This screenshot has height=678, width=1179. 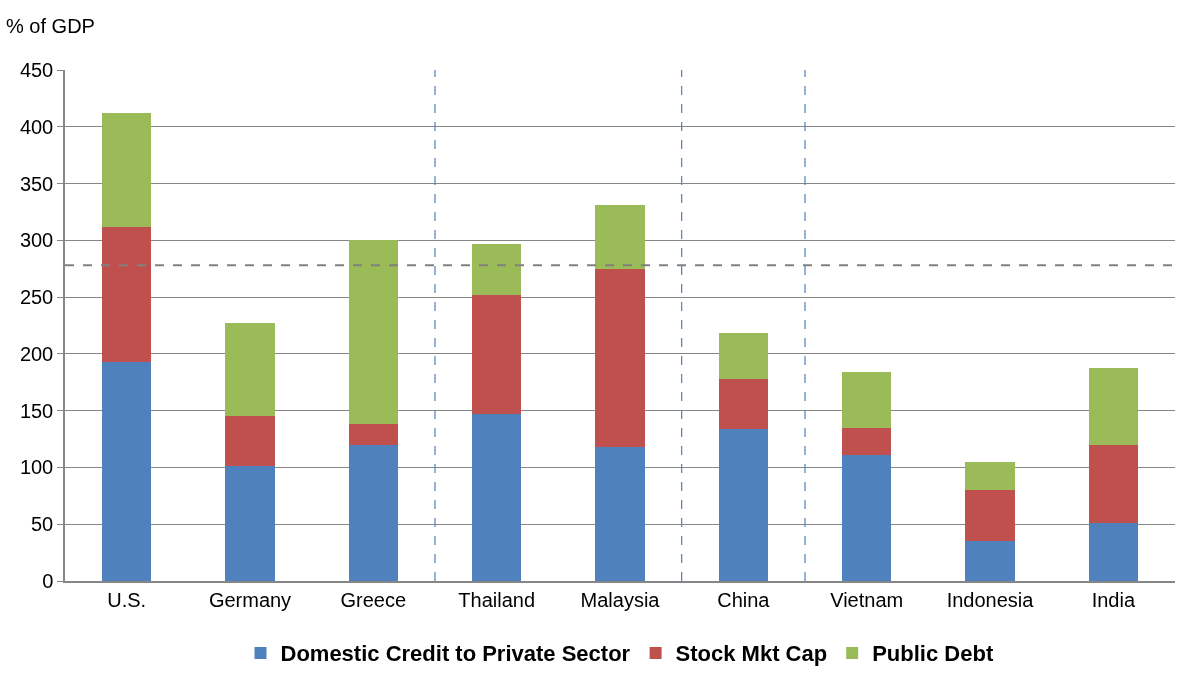 What do you see at coordinates (42, 524) in the screenshot?
I see `y-tick-label: 50` at bounding box center [42, 524].